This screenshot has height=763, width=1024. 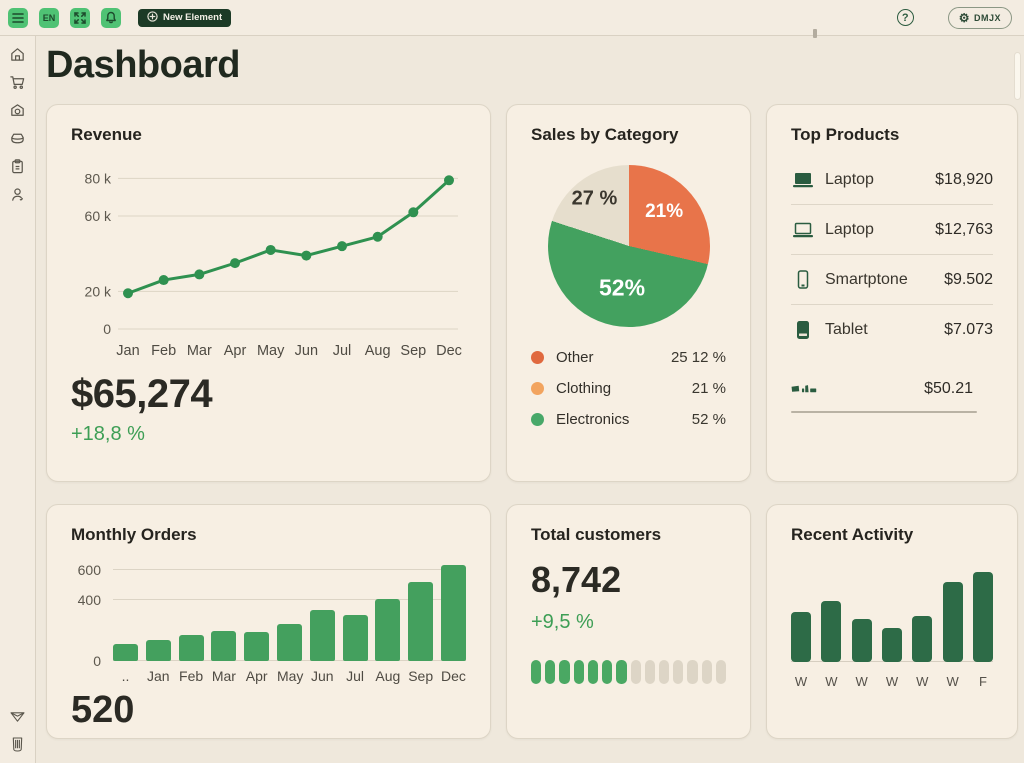 What do you see at coordinates (289, 600) in the screenshot?
I see `gridline` at bounding box center [289, 600].